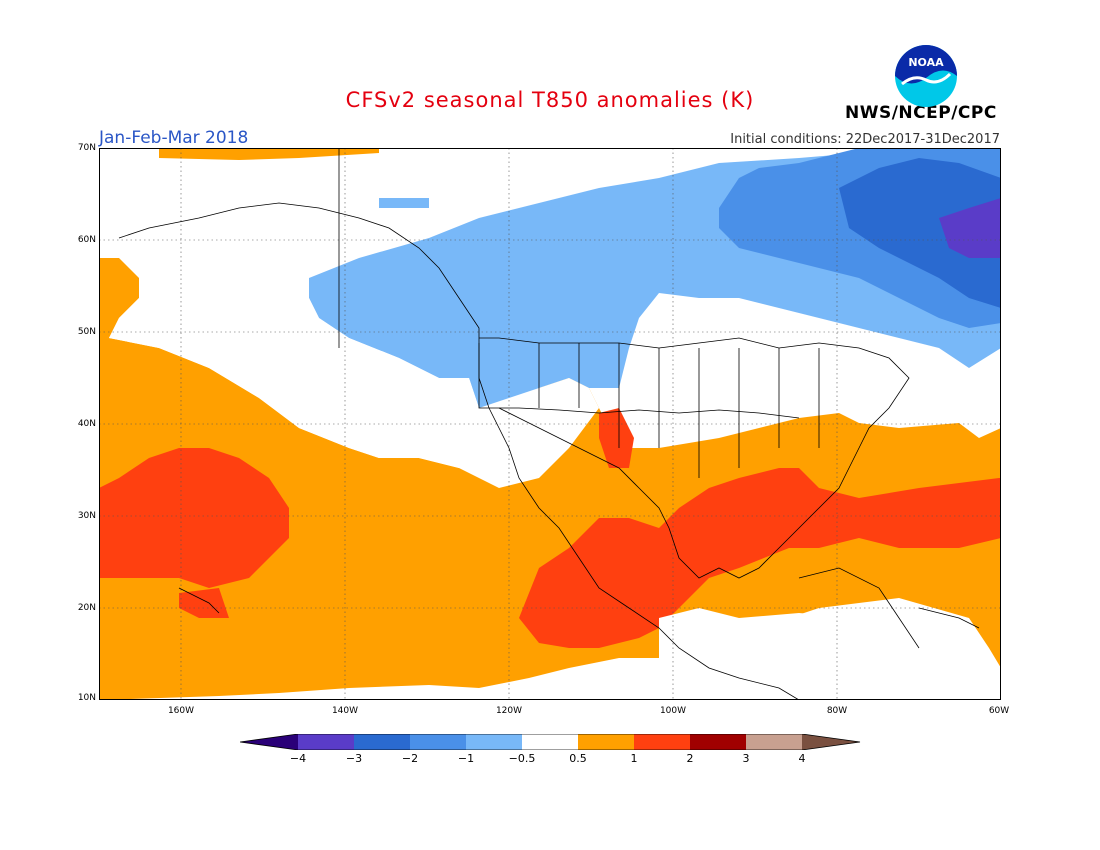 The height and width of the screenshot is (850, 1100). I want to click on lat-label: 50N, so click(86, 332).